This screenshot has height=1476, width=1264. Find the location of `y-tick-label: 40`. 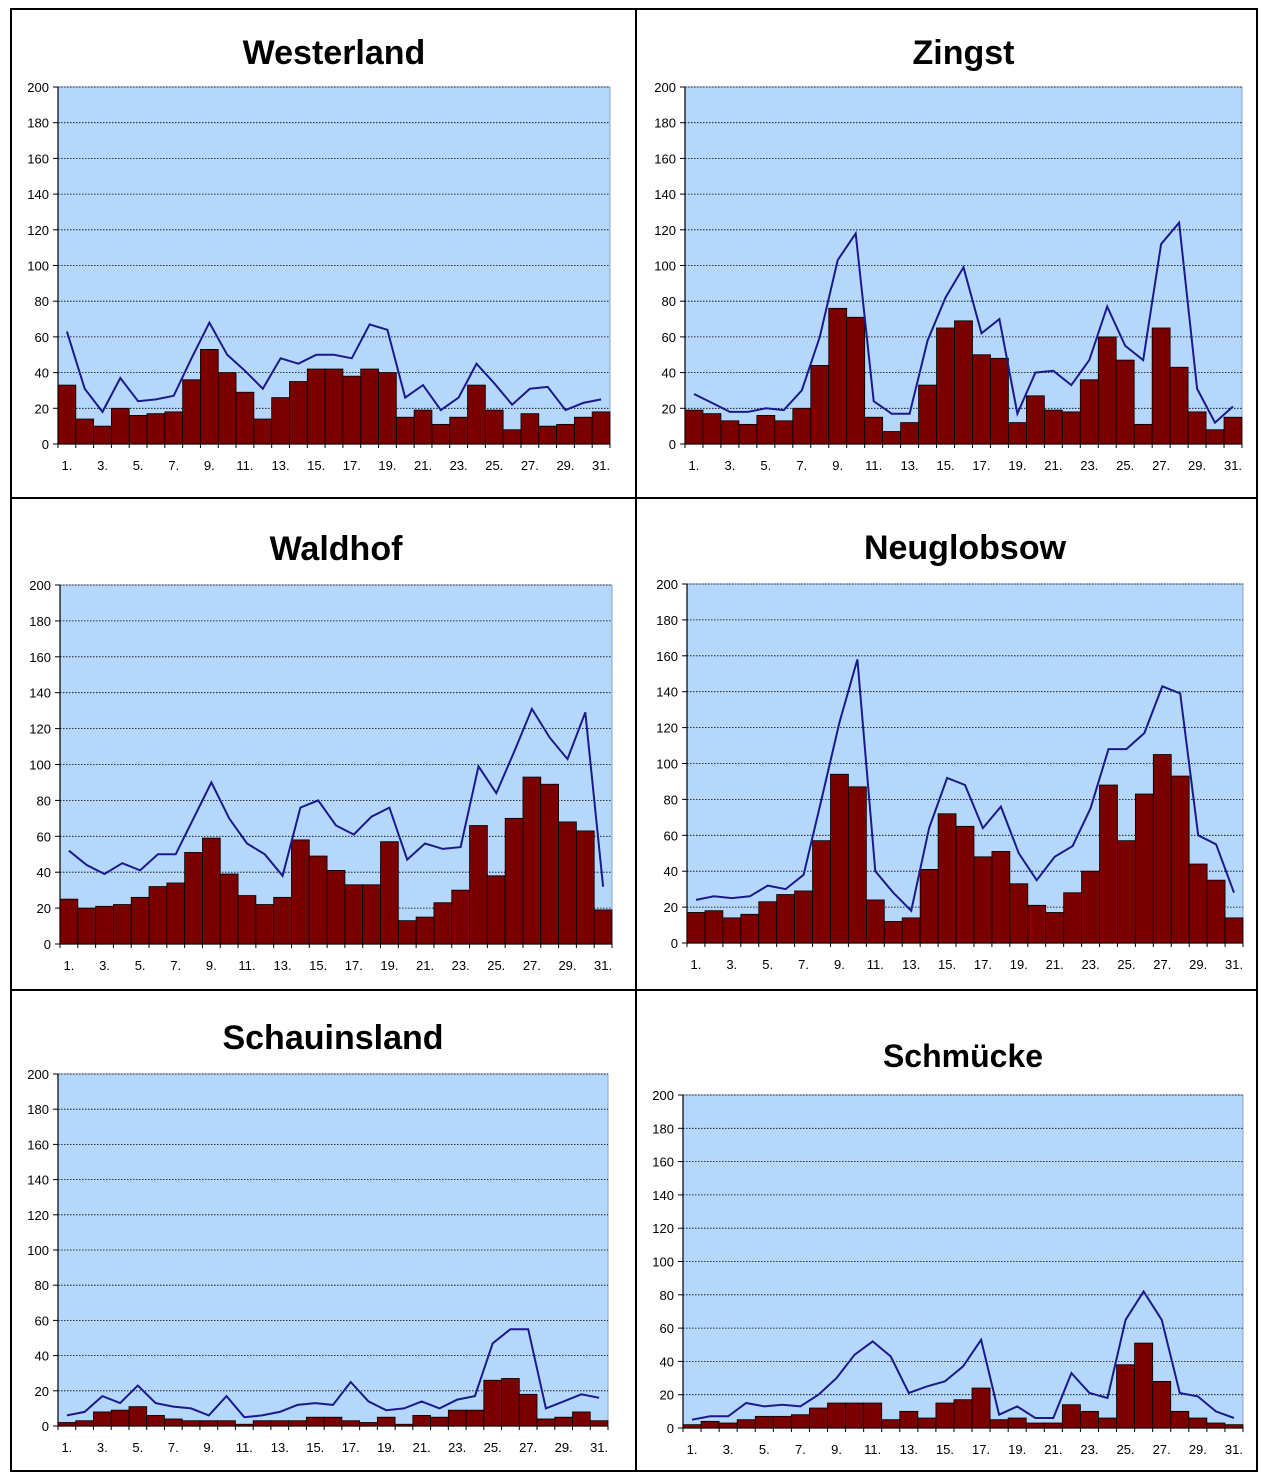

y-tick-label: 40 is located at coordinates (42, 373).